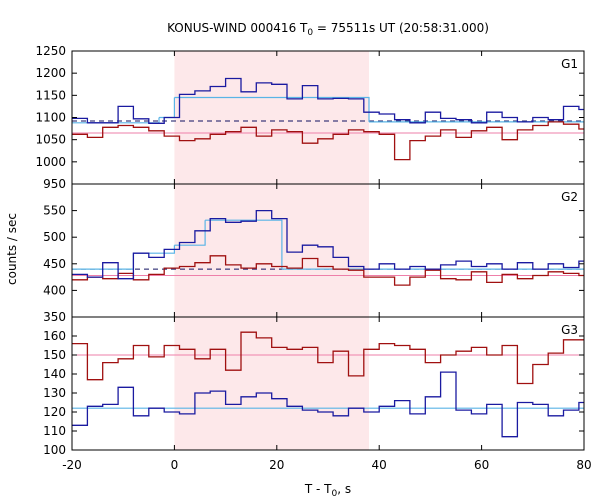  I want to click on y-tick-label: 1250, so click(50, 51).